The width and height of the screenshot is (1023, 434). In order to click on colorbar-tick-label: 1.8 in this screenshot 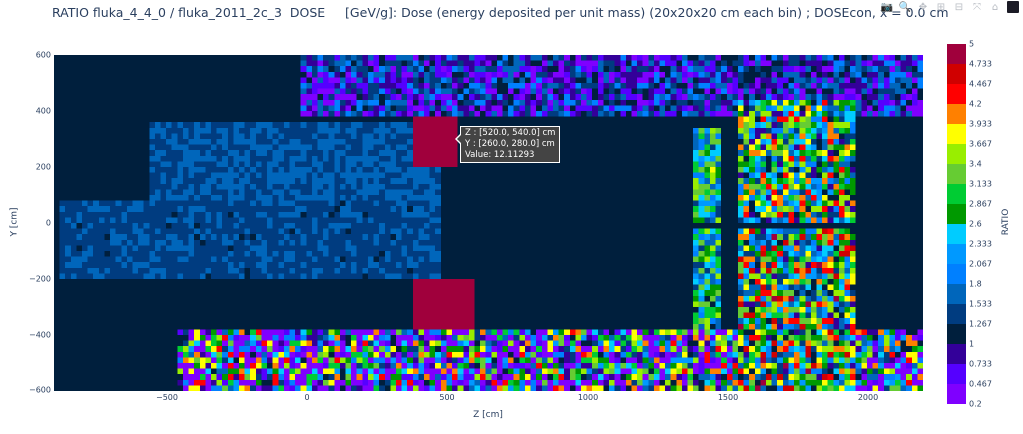, I will do `click(975, 284)`.